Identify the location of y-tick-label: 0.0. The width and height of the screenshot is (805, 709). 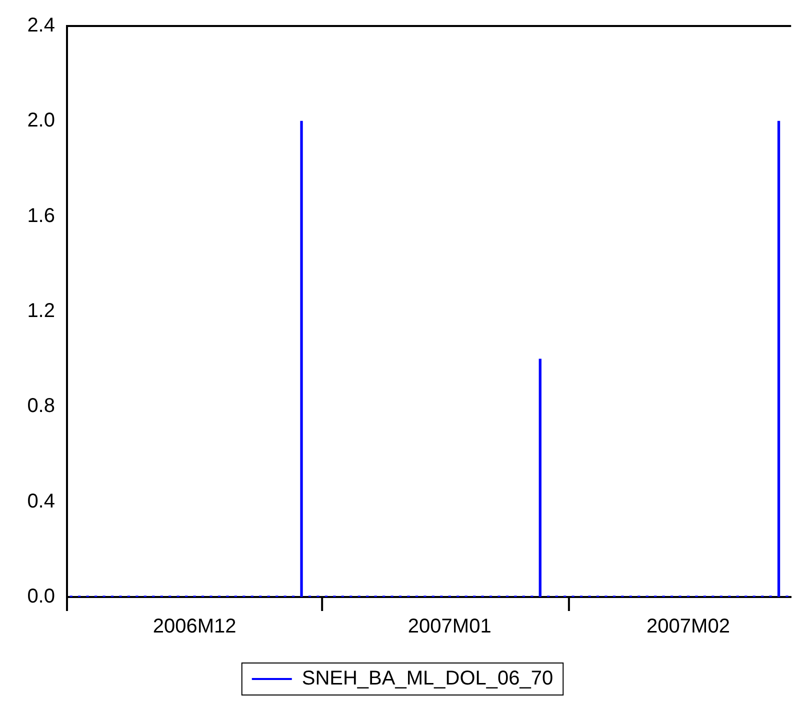
(41, 597).